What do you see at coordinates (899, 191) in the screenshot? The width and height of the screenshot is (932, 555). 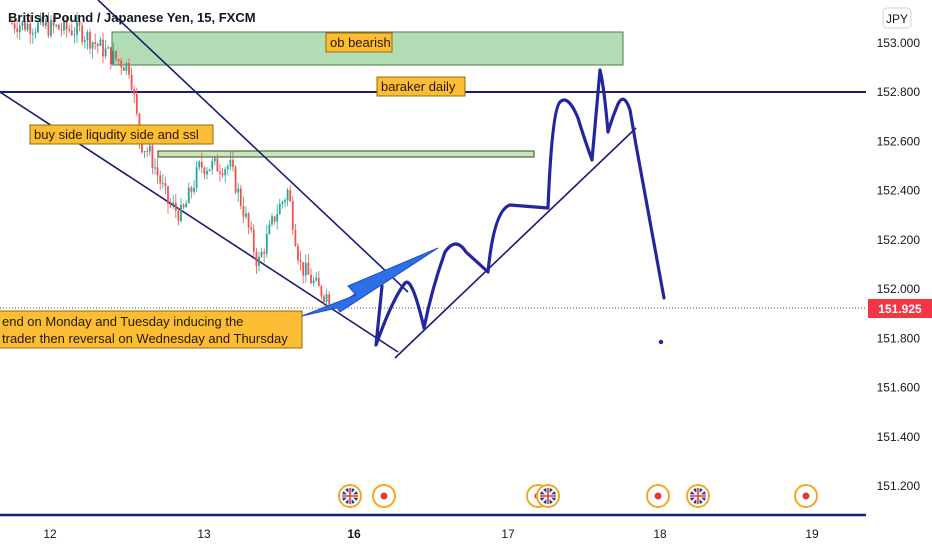 I see `price-tick-label: 152.400` at bounding box center [899, 191].